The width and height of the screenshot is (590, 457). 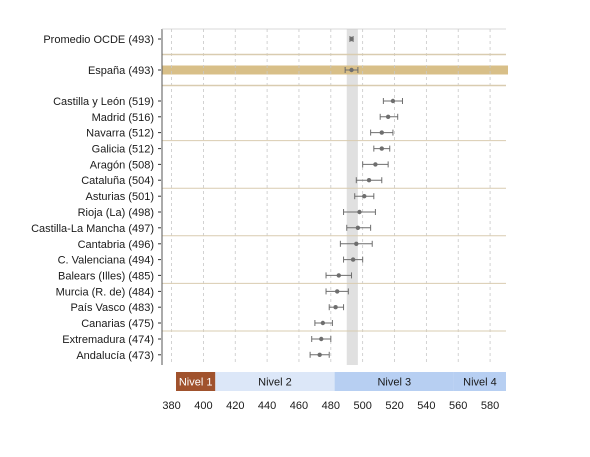 What do you see at coordinates (116, 213) in the screenshot?
I see `row-label: Rioja (La) (498)` at bounding box center [116, 213].